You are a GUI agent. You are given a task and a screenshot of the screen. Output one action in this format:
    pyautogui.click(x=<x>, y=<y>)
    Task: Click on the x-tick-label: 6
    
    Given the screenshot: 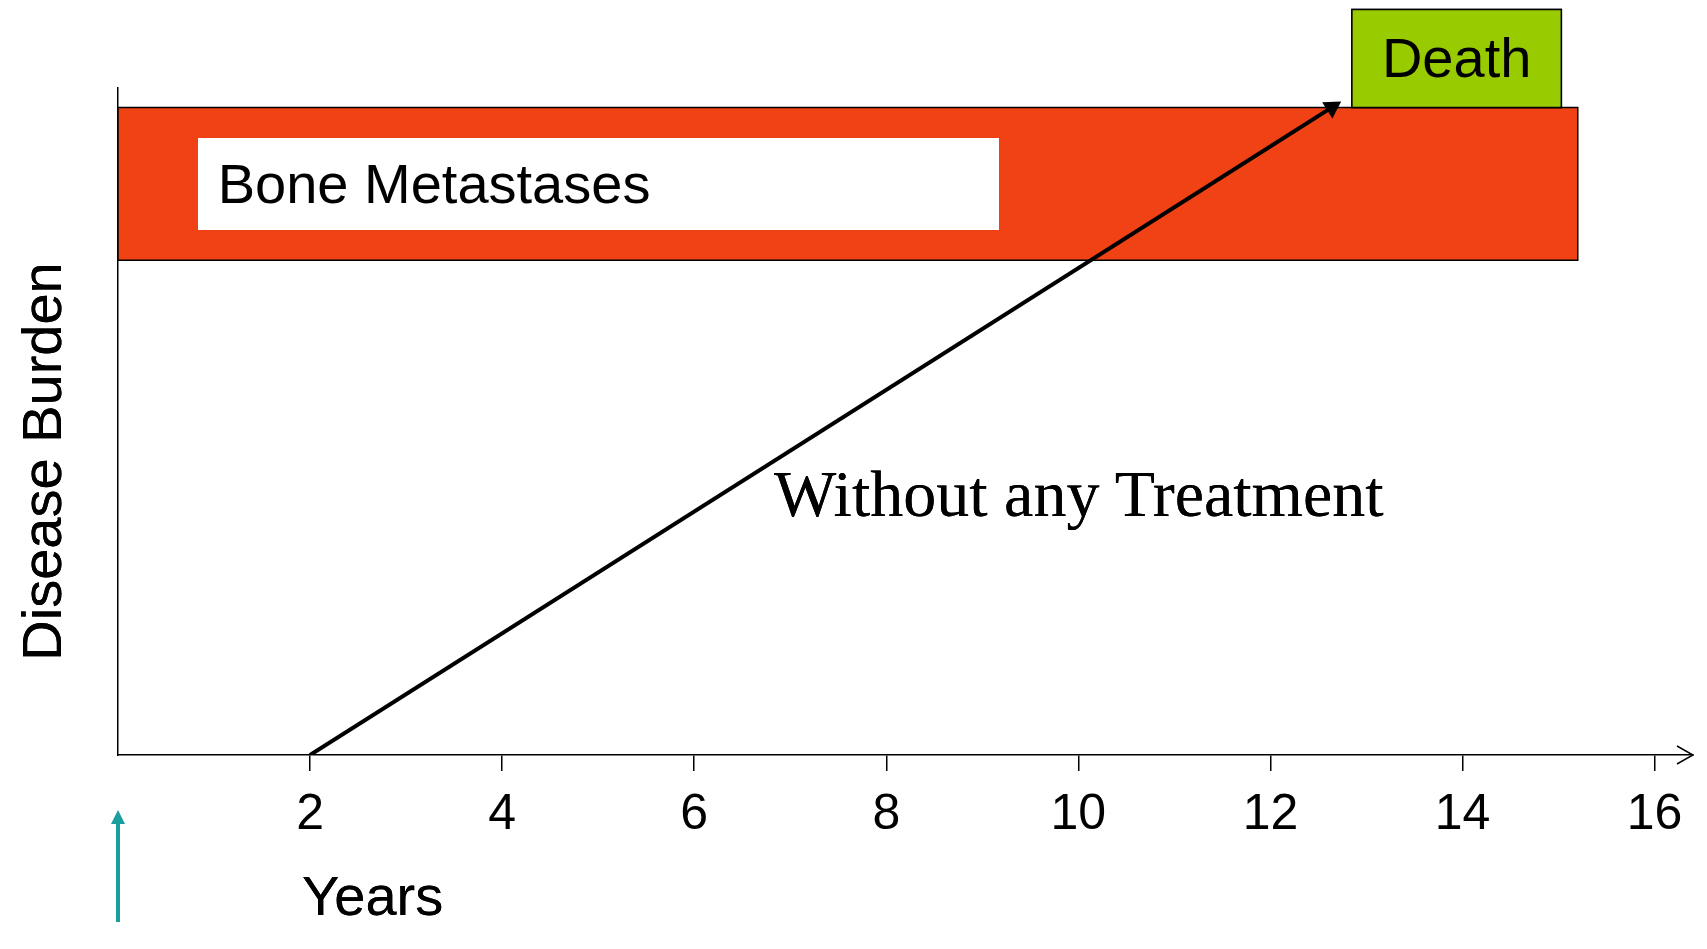 What is the action you would take?
    pyautogui.click(x=694, y=811)
    